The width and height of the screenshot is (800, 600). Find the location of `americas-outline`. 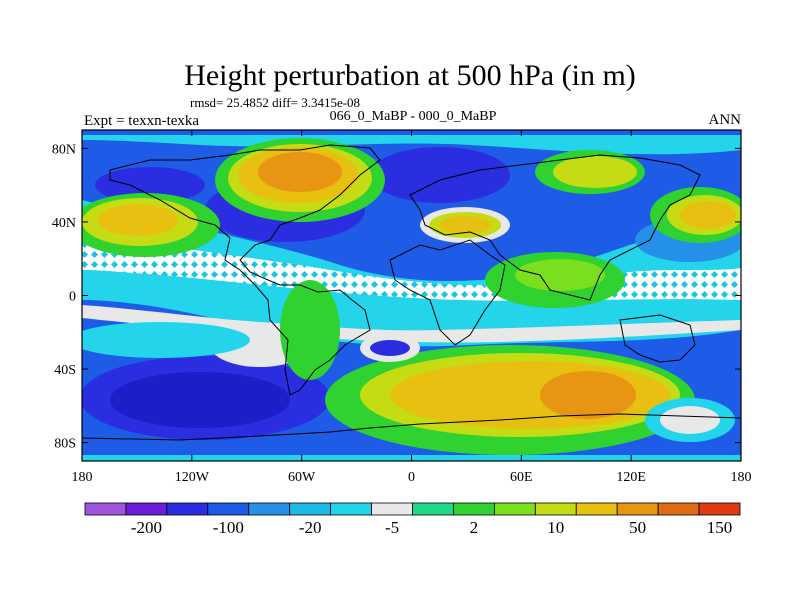

americas-outline is located at coordinates (245, 270).